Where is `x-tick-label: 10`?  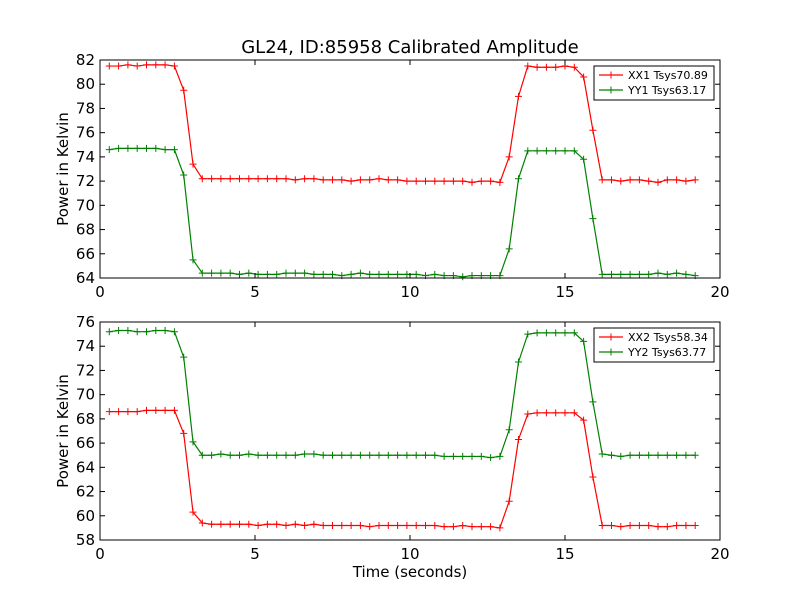 x-tick-label: 10 is located at coordinates (409, 292).